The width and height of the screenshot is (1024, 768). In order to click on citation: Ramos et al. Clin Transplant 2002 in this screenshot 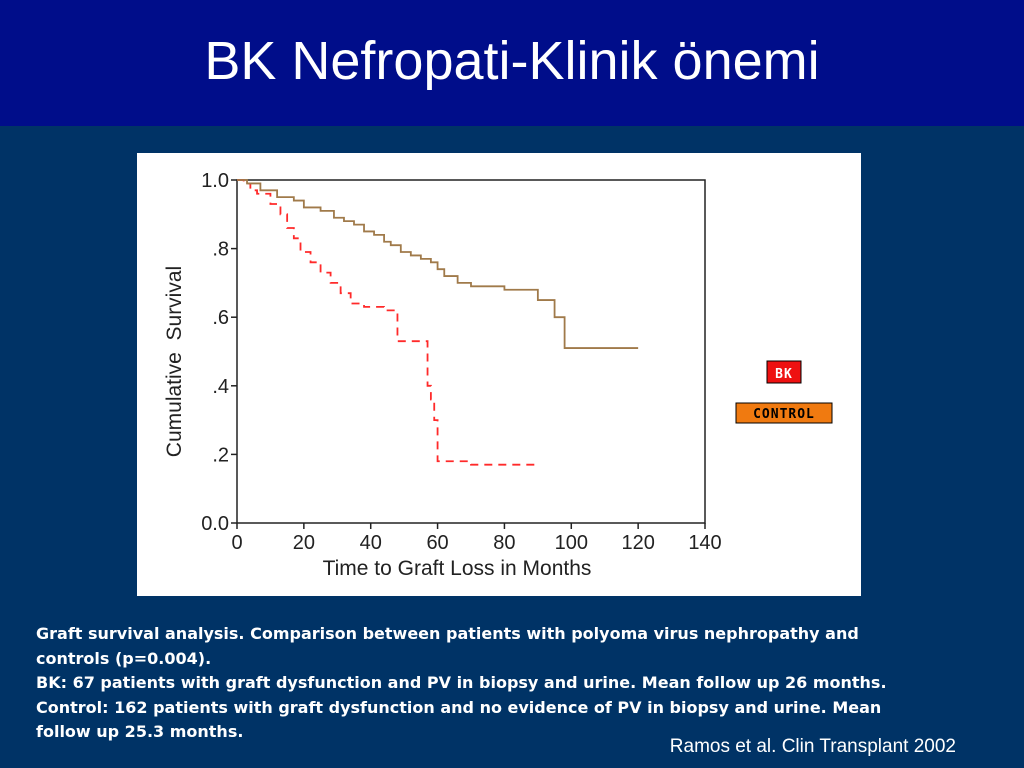, I will do `click(812, 746)`.